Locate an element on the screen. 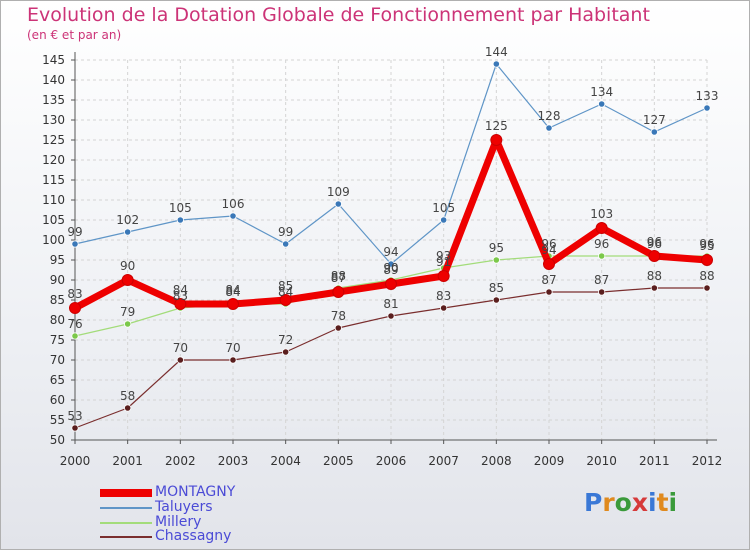 Image resolution: width=750 pixels, height=550 pixels. data-label-montagny: 91 is located at coordinates (443, 262).